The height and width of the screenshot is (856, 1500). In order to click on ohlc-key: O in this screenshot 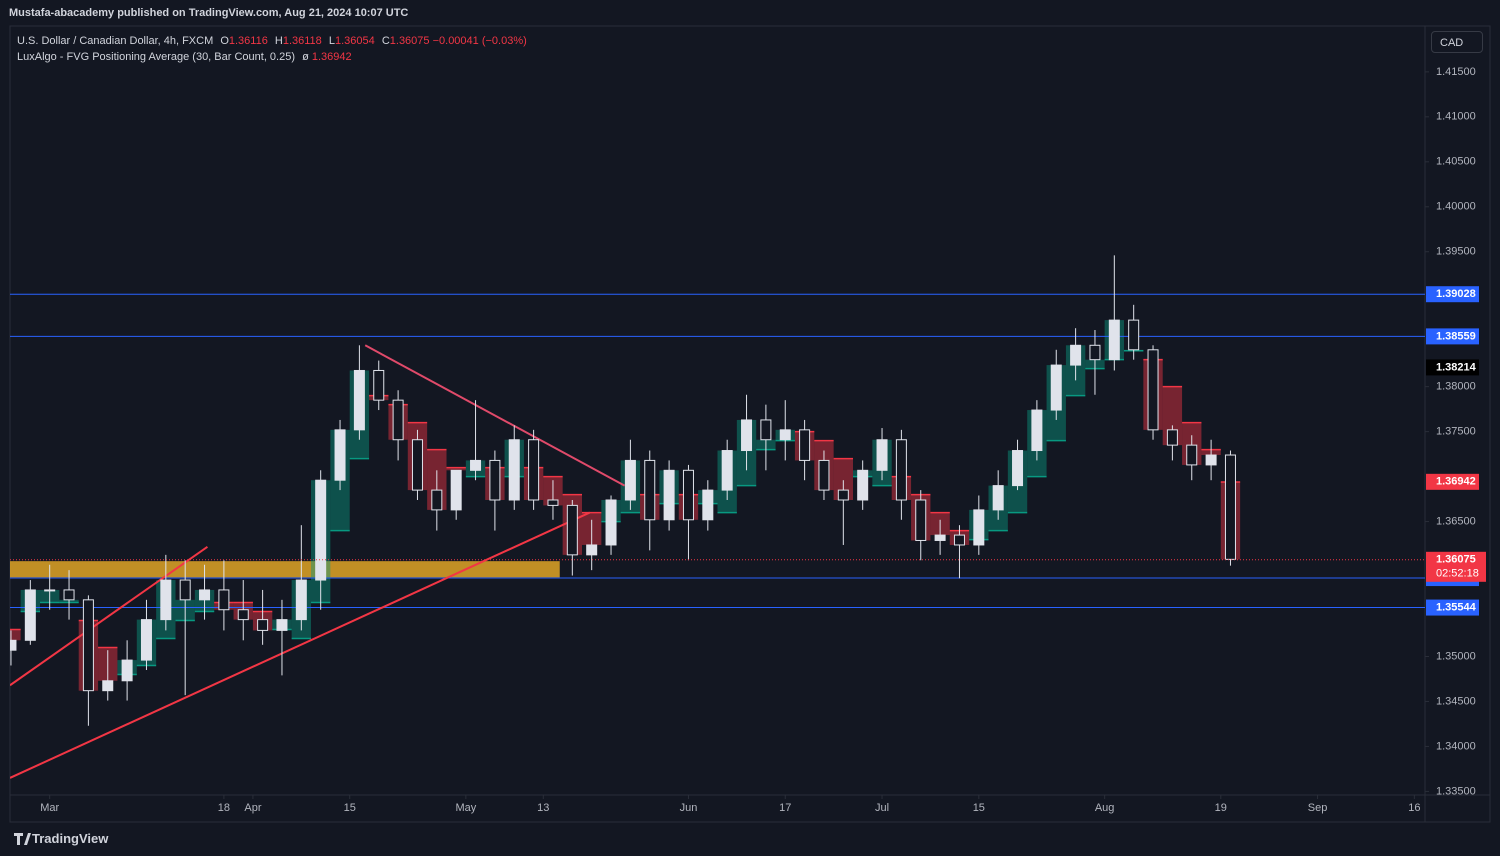, I will do `click(224, 41)`.